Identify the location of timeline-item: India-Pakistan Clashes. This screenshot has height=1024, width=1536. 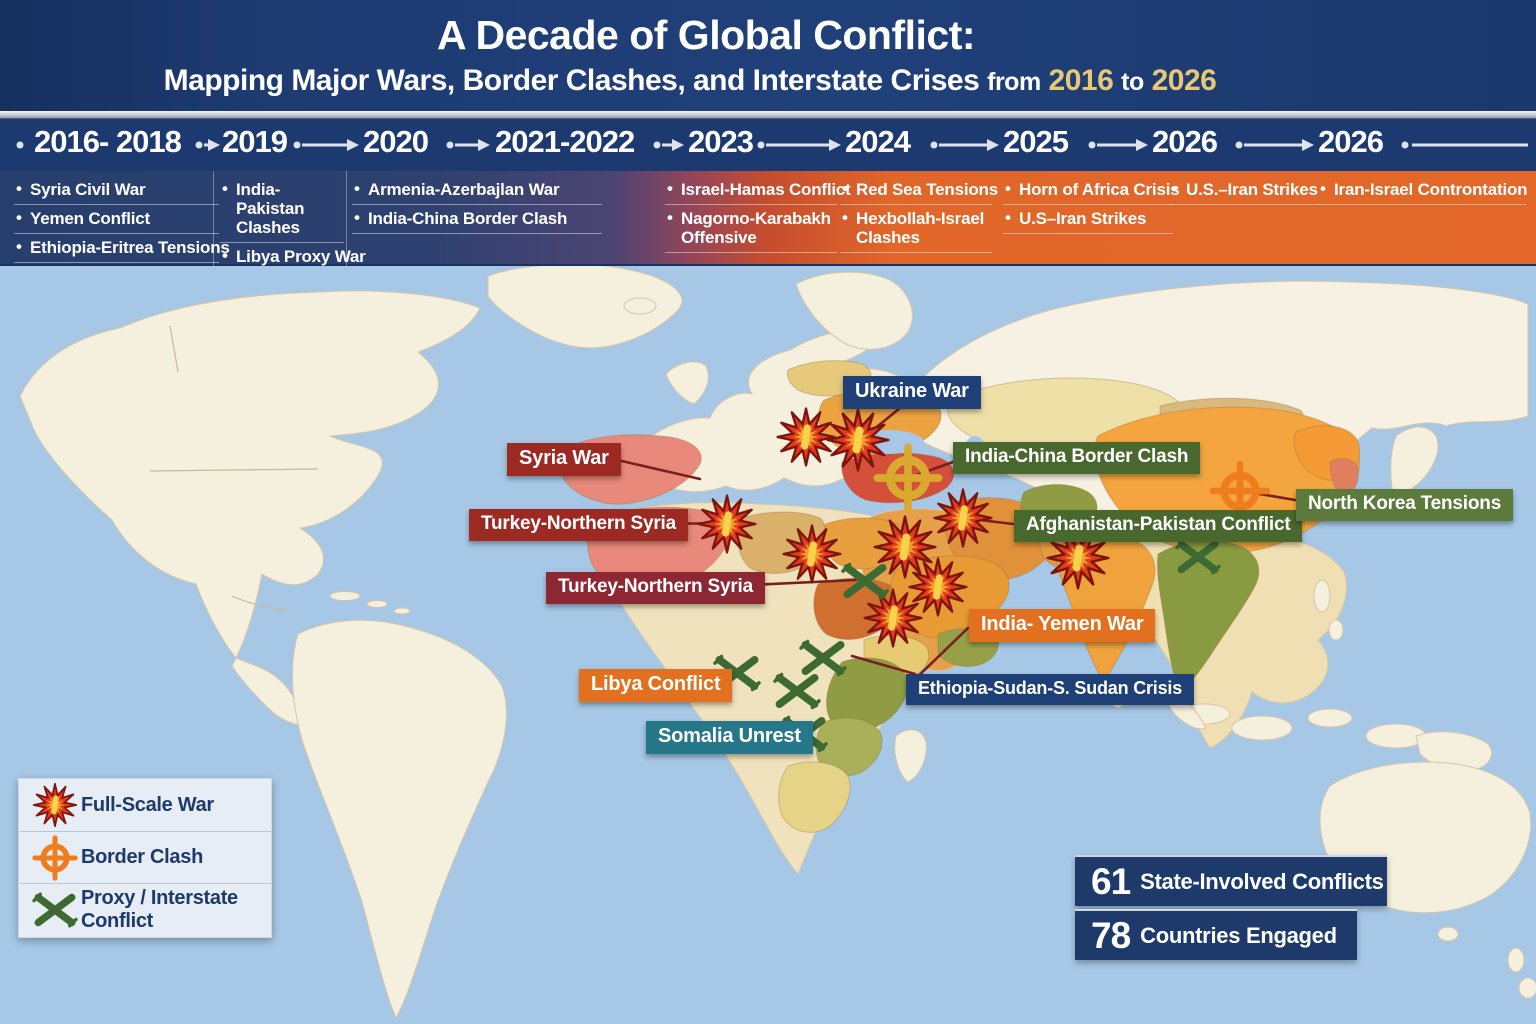
(282, 210).